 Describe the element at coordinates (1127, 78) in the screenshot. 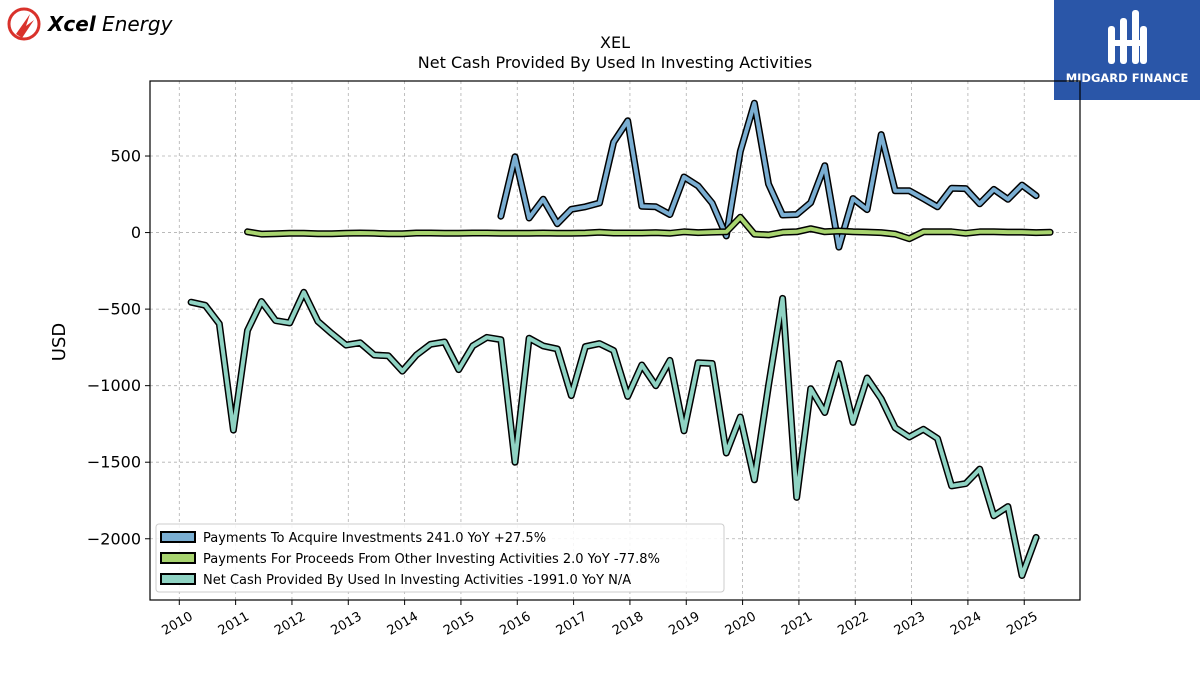

I see `logo-text-midgard: MIDGARD FINANCE` at that location.